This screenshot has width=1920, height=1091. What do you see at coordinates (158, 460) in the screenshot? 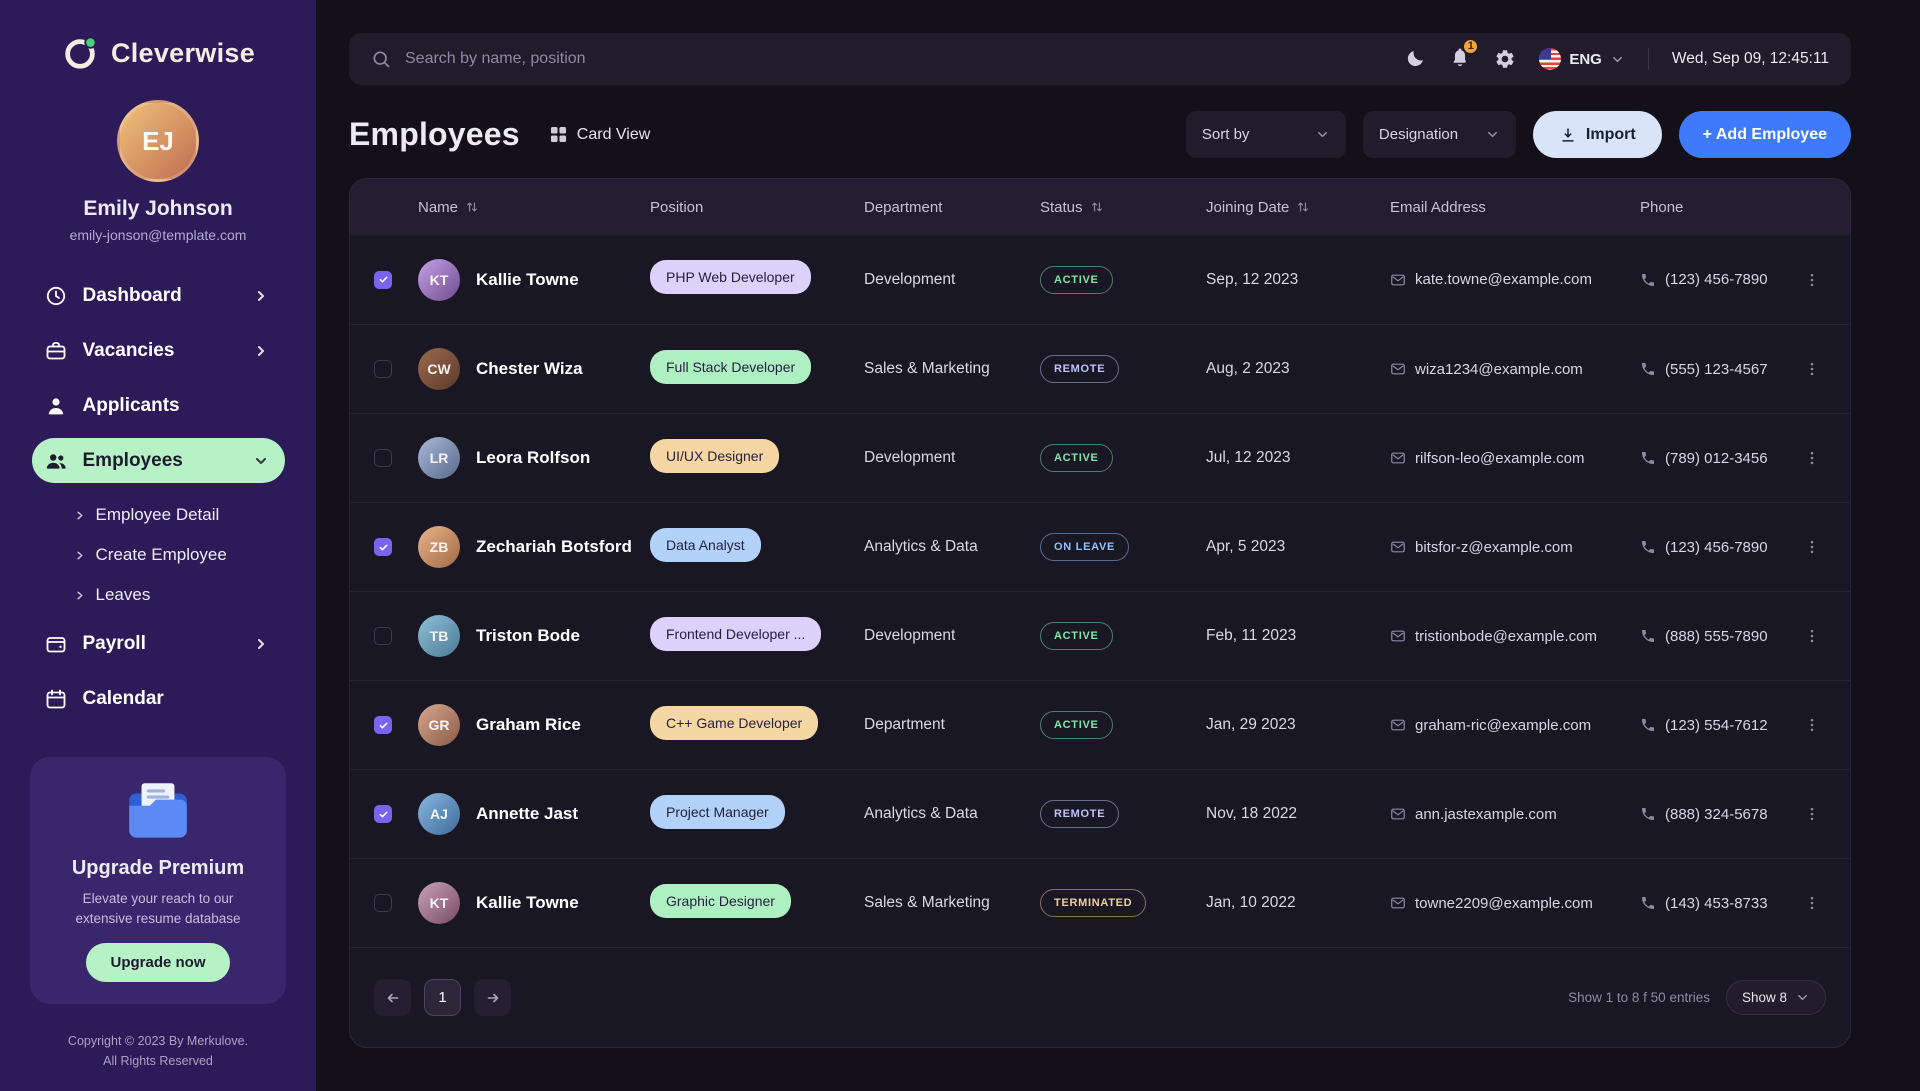
I see `sidebar-item-employees: Employees` at bounding box center [158, 460].